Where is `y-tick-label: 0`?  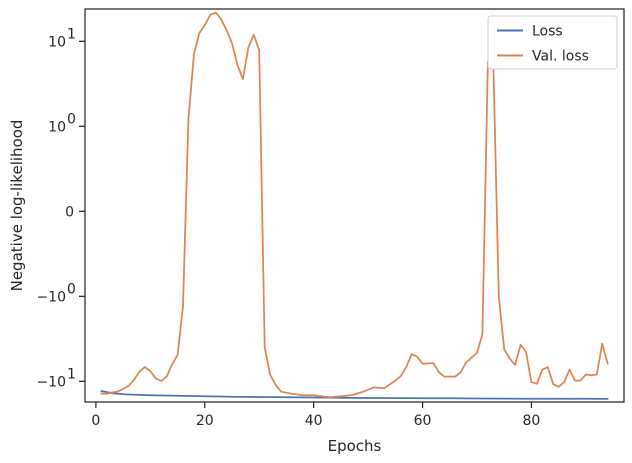
y-tick-label: 0 is located at coordinates (69, 212).